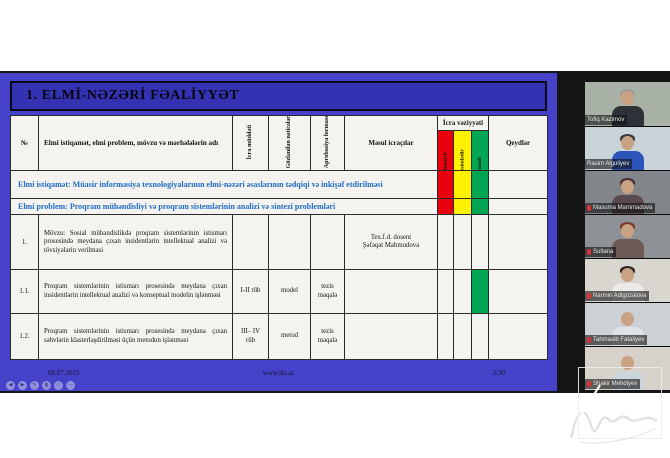 Image resolution: width=670 pixels, height=458 pixels. I want to click on participant-video: Shakir Mehdiyev, so click(627, 368).